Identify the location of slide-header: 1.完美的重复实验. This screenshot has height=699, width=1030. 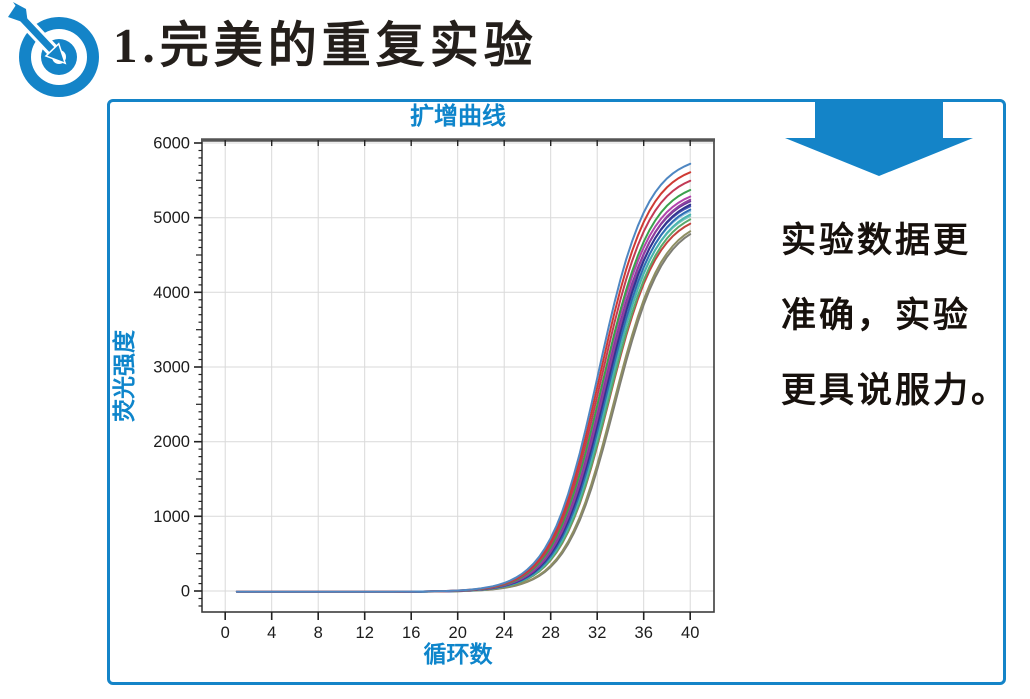
(515, 50).